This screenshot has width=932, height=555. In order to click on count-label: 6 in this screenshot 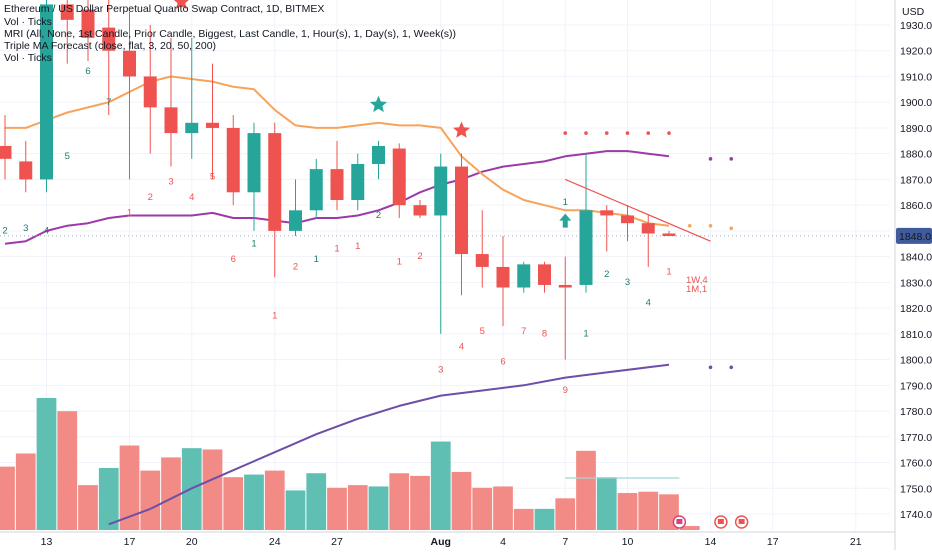, I will do `click(502, 362)`.